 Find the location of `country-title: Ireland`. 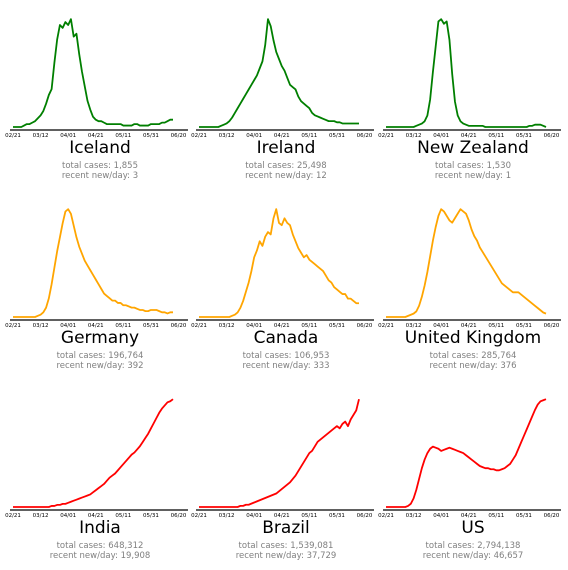

country-title: Ireland is located at coordinates (286, 148).